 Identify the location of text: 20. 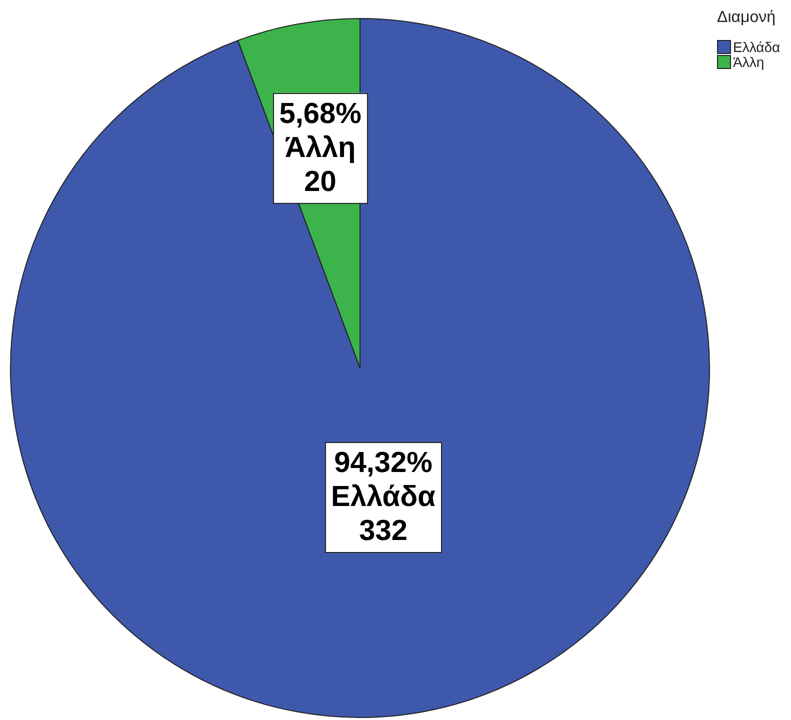
(320, 182).